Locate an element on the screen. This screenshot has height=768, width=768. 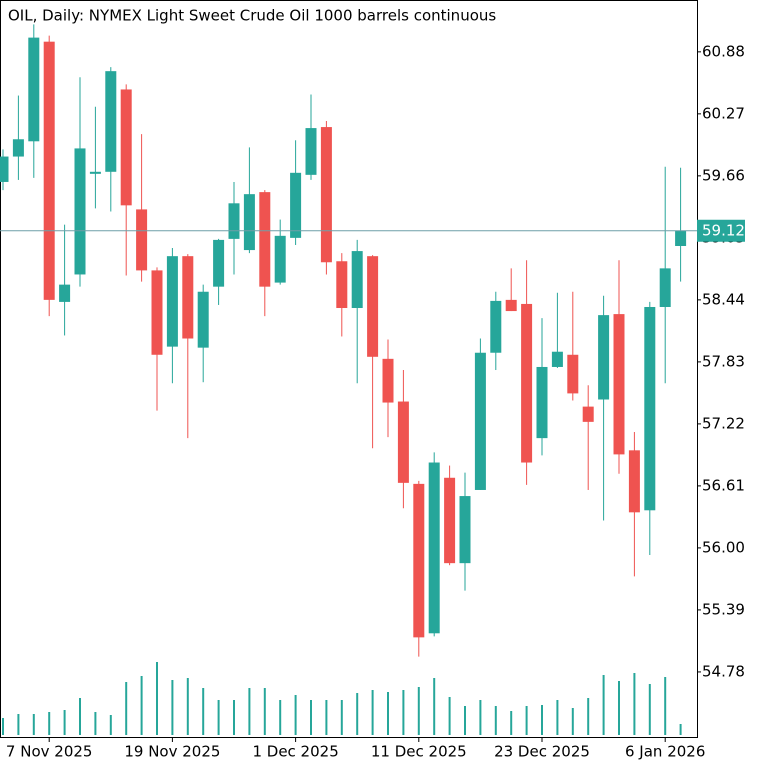
x-tick-label: 11 Dec 2025 is located at coordinates (419, 752).